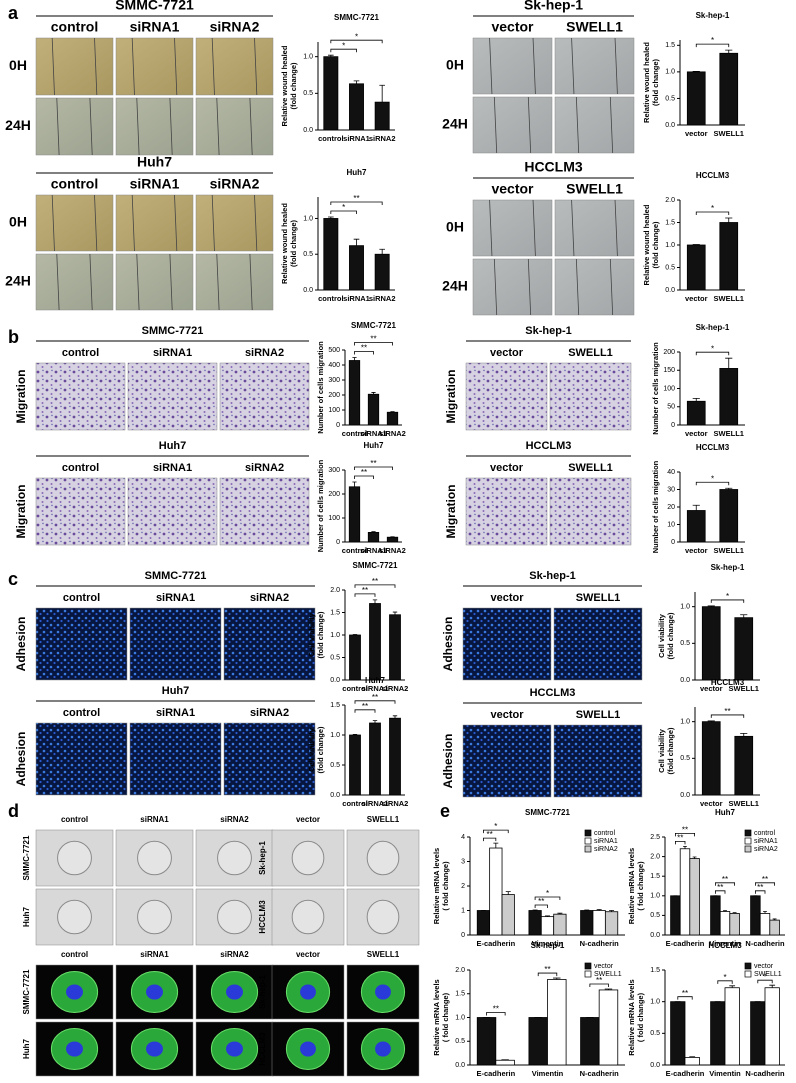  What do you see at coordinates (357, 172) in the screenshot?
I see `chart-title: Huh7` at bounding box center [357, 172].